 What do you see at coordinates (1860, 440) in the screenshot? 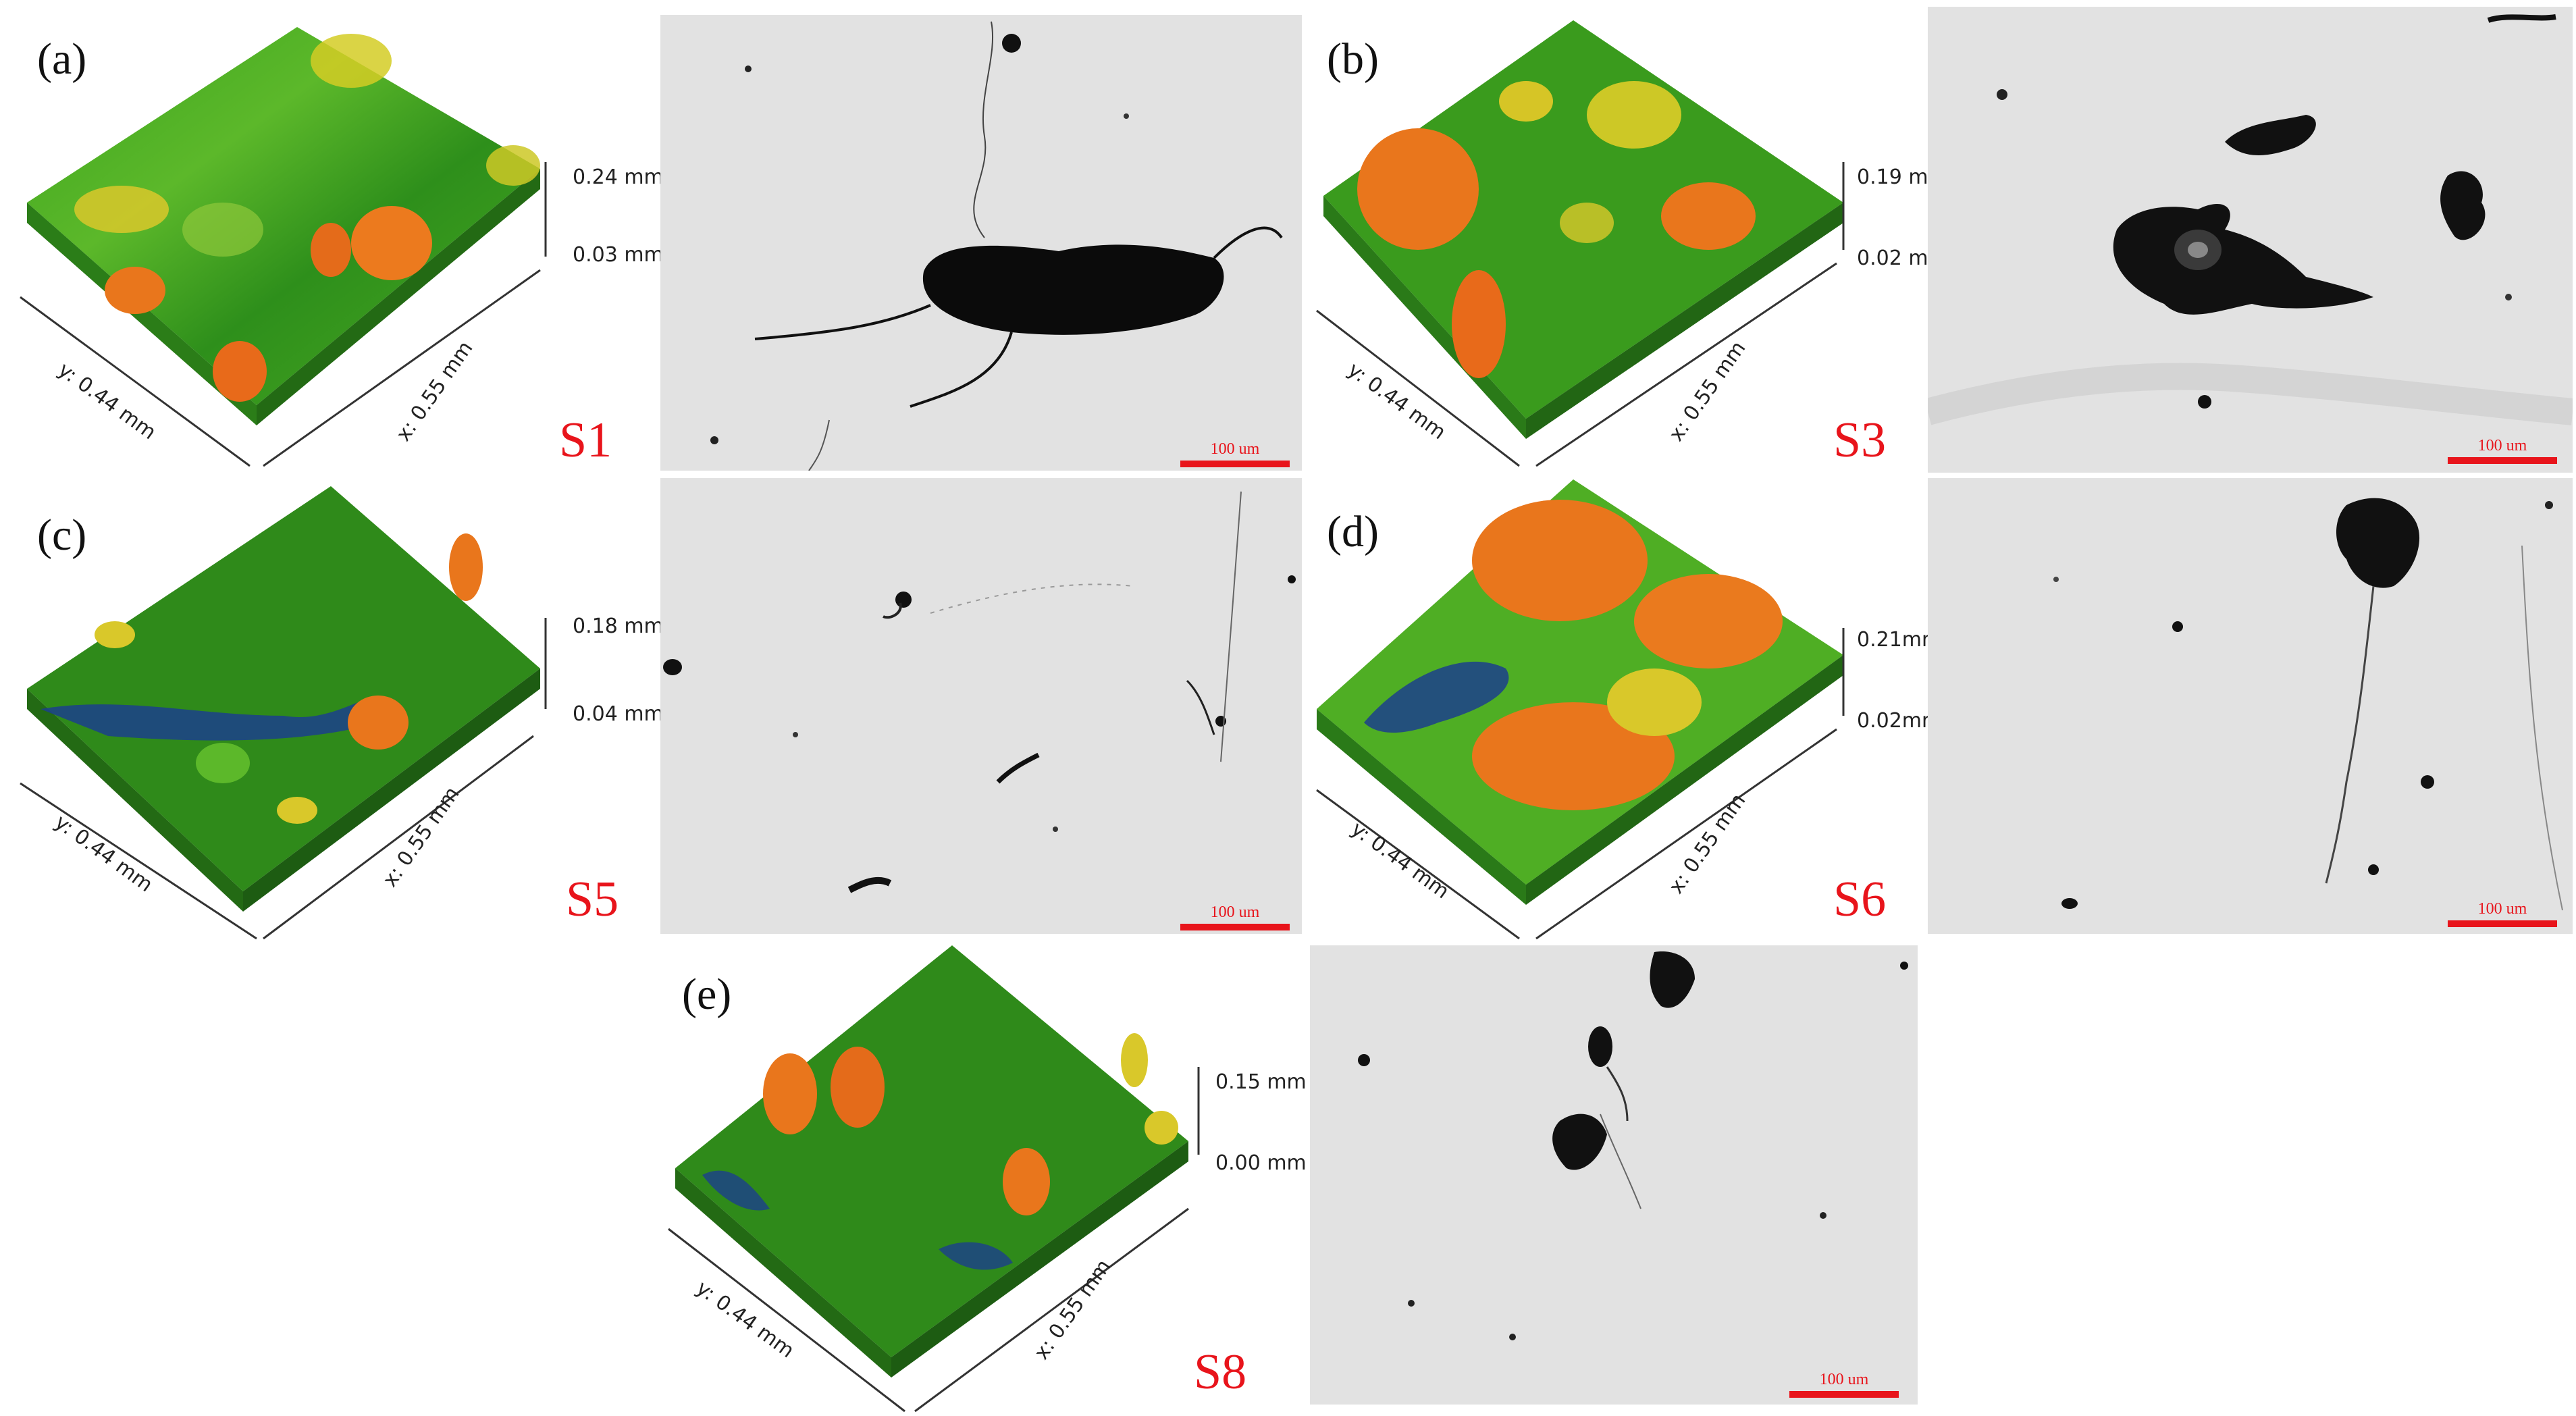
I see `sample-label: S3` at bounding box center [1860, 440].